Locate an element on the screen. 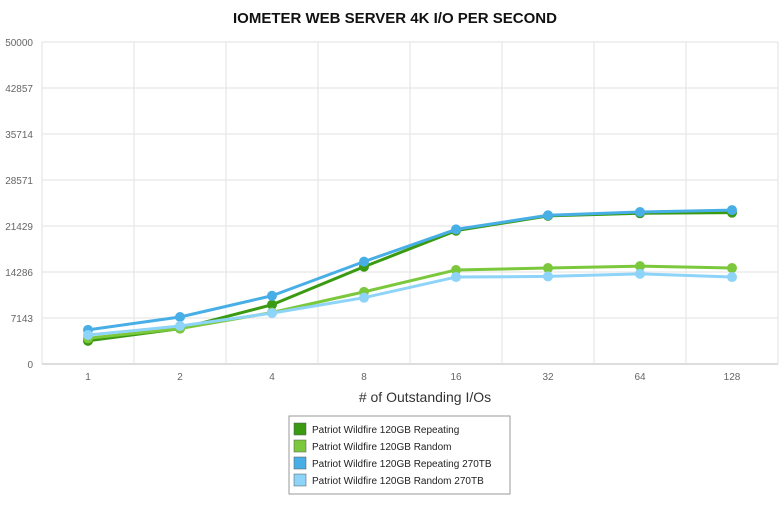 The height and width of the screenshot is (516, 780). y-tick-label: 21429 is located at coordinates (19, 227).